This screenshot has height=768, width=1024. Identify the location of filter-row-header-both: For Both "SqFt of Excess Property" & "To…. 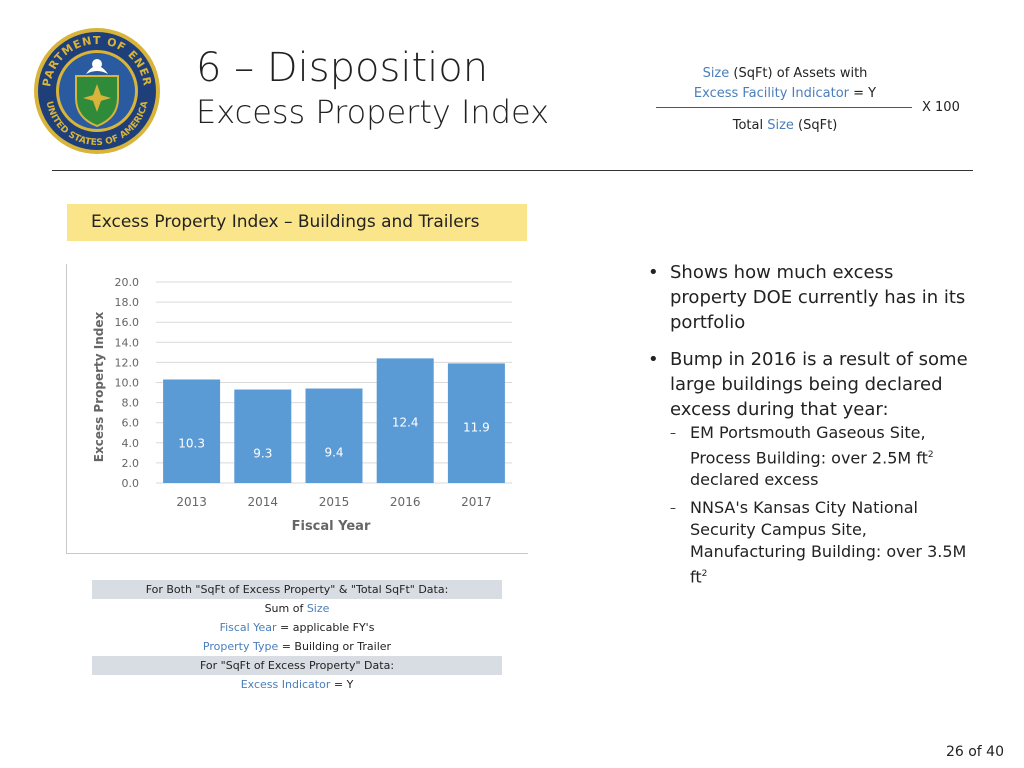
(297, 589).